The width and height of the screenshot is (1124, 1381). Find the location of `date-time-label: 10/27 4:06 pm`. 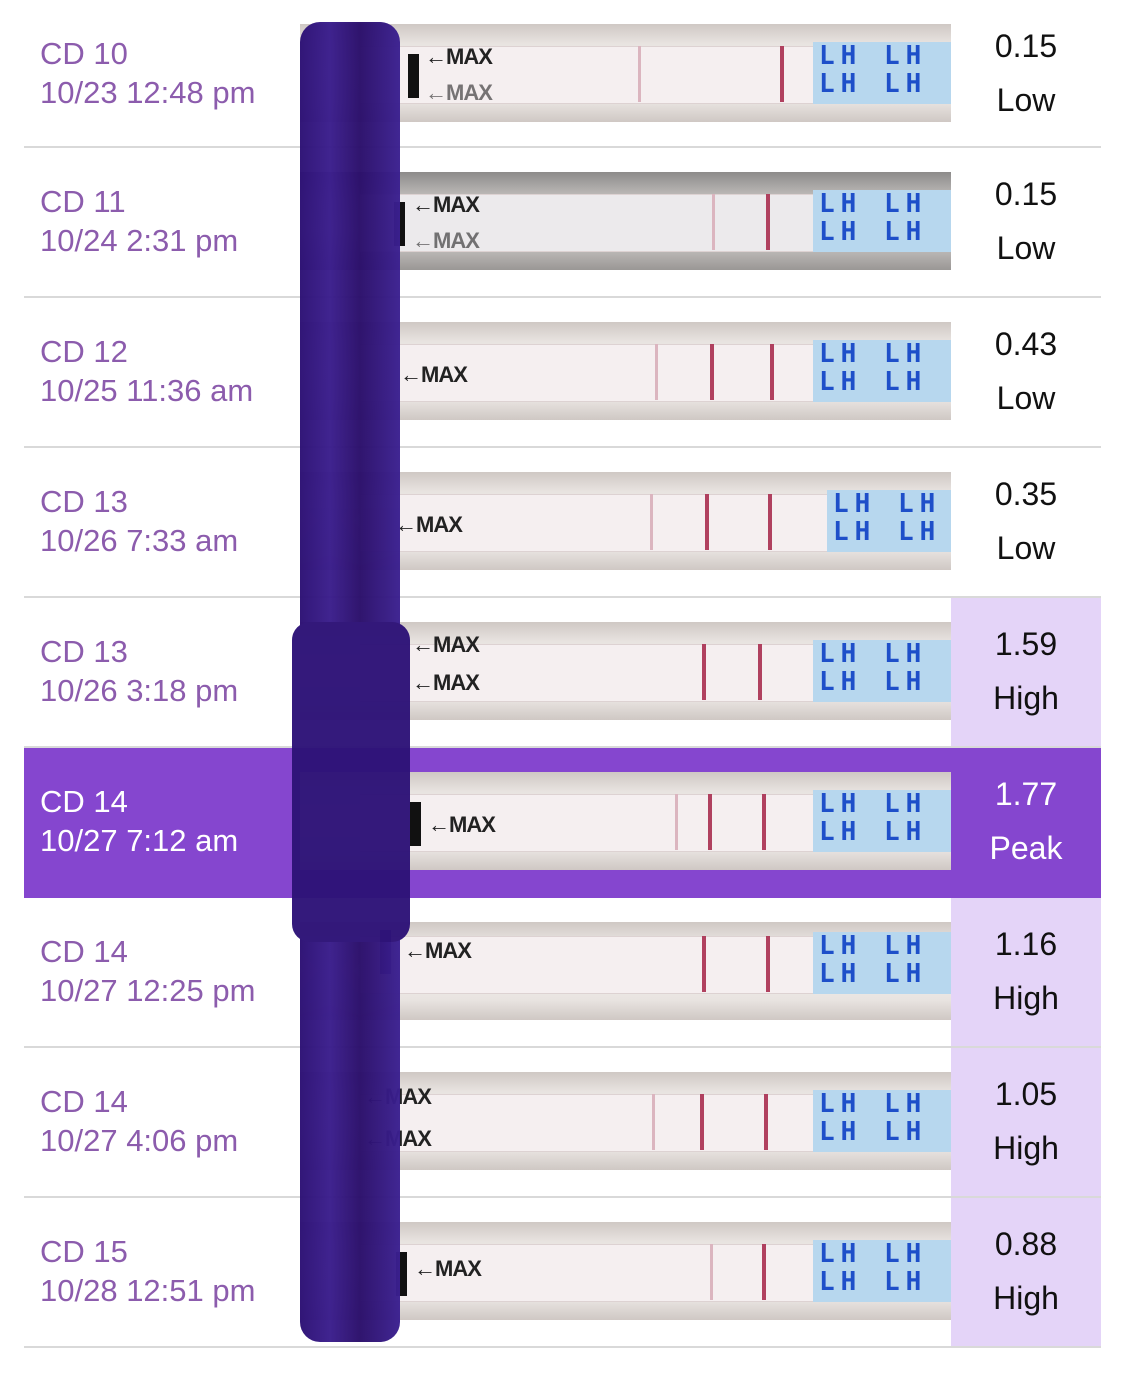

date-time-label: 10/27 4:06 pm is located at coordinates (139, 1140).